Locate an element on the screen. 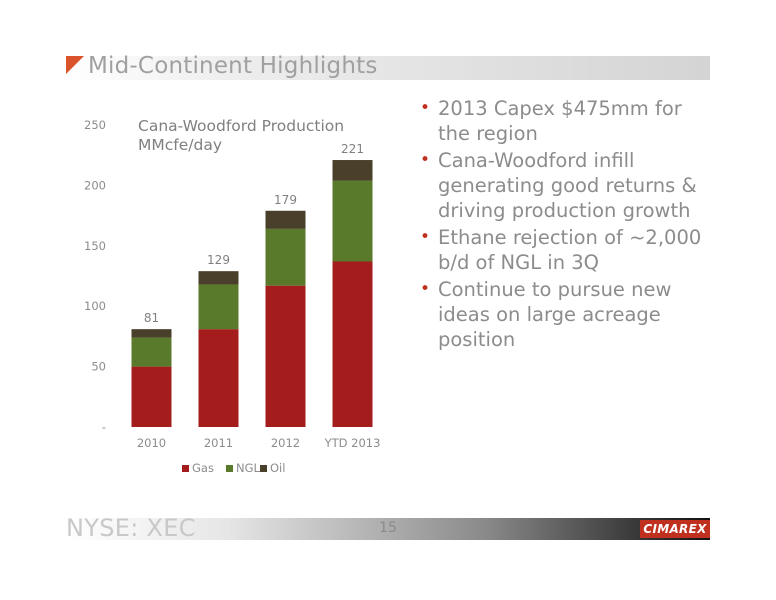 This screenshot has height=600, width=776. total-data-label: 221 is located at coordinates (352, 149).